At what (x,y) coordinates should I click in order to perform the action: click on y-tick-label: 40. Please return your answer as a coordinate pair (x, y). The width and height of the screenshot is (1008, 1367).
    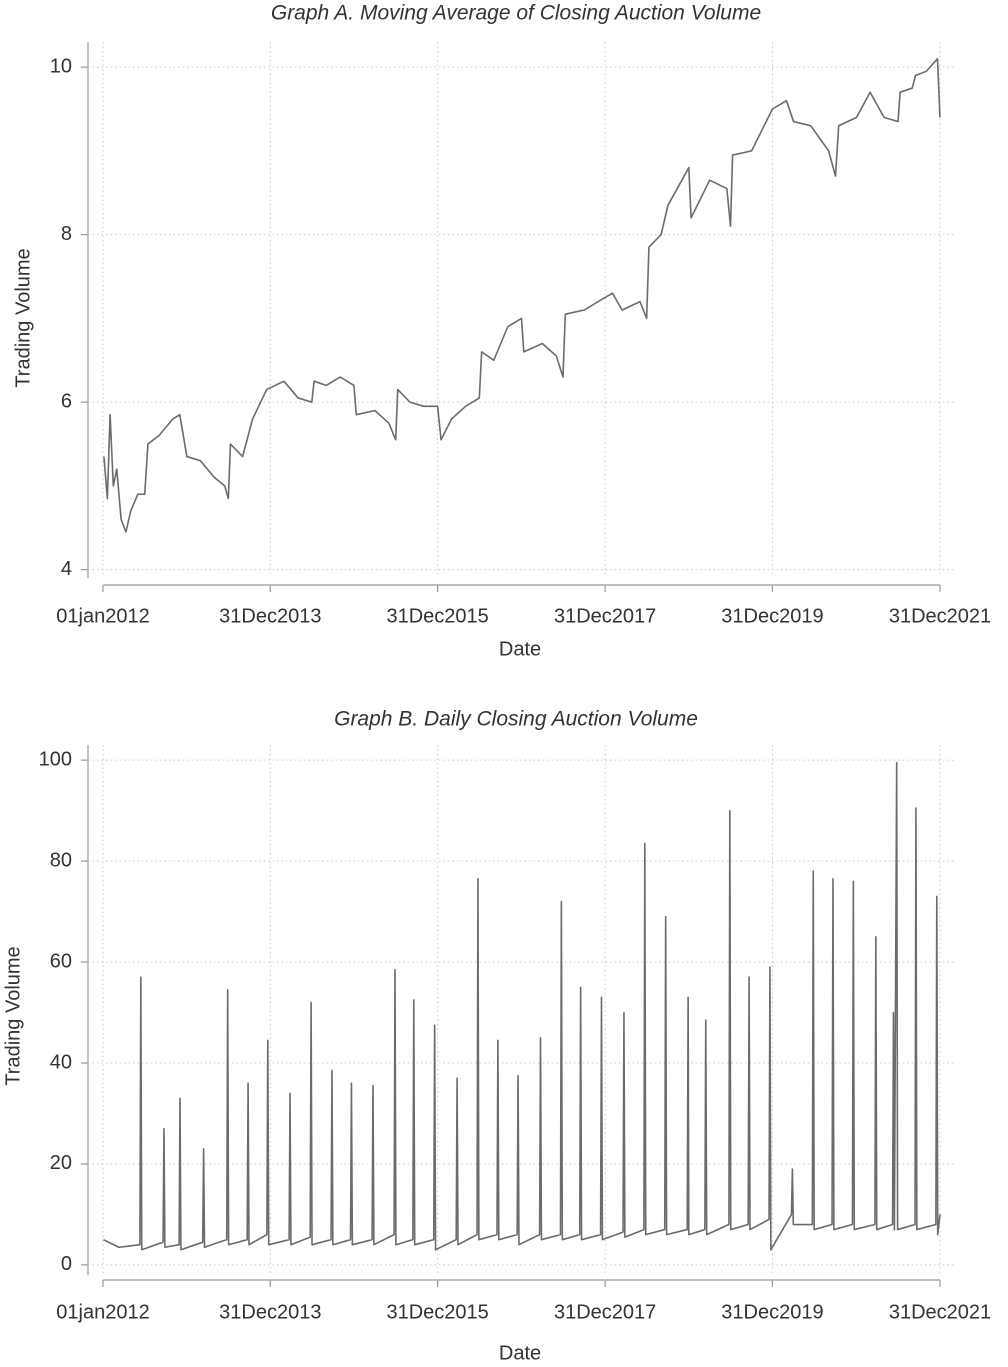
    Looking at the image, I should click on (61, 1062).